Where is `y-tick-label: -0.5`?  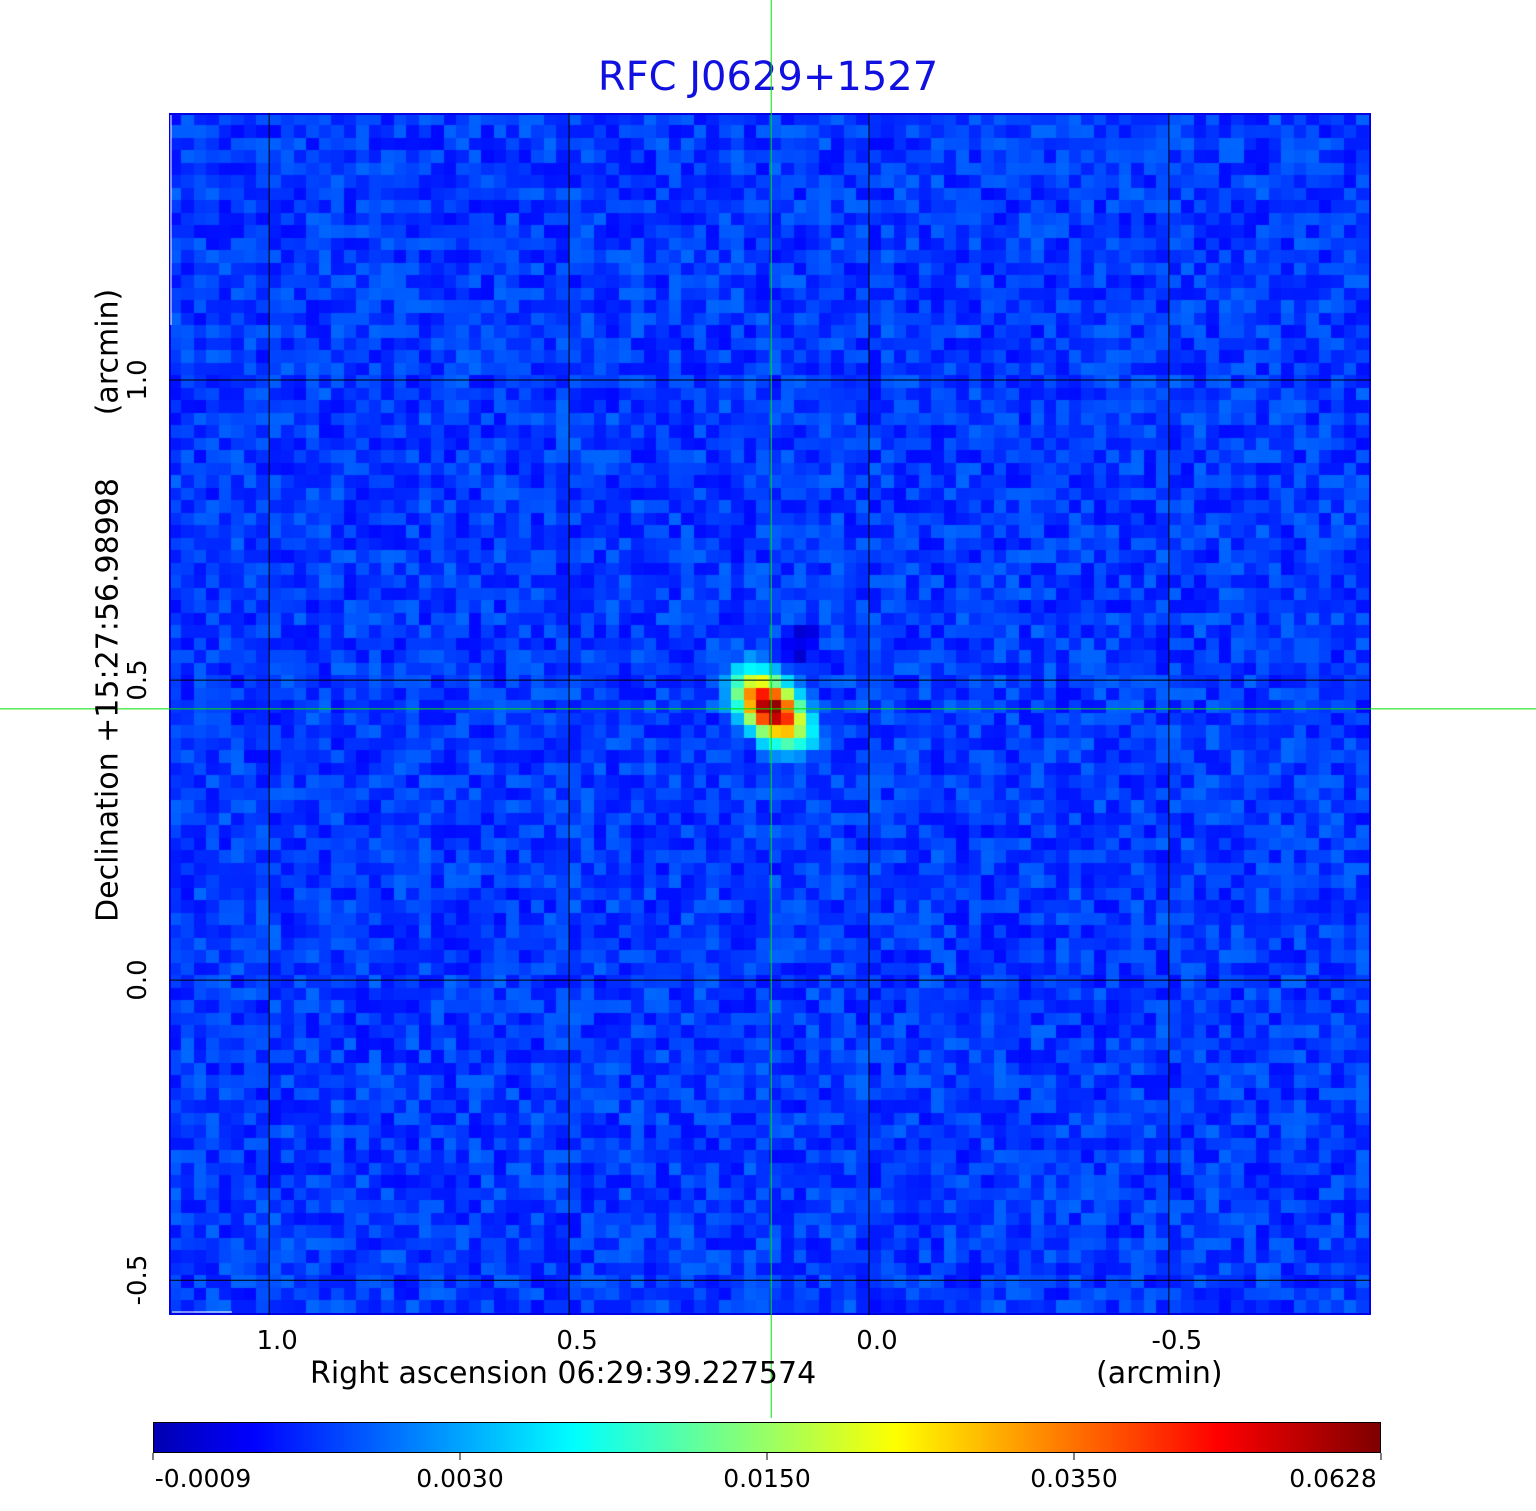 y-tick-label: -0.5 is located at coordinates (138, 1280).